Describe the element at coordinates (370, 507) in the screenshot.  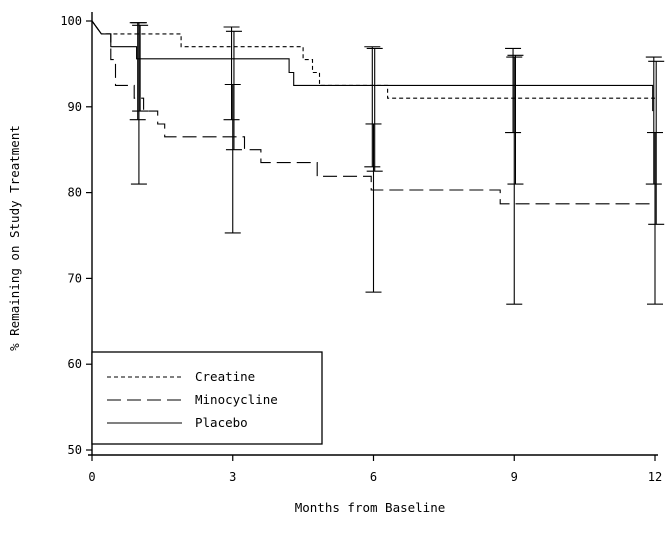
I see `x-axis-label: Months from Baseline` at that location.